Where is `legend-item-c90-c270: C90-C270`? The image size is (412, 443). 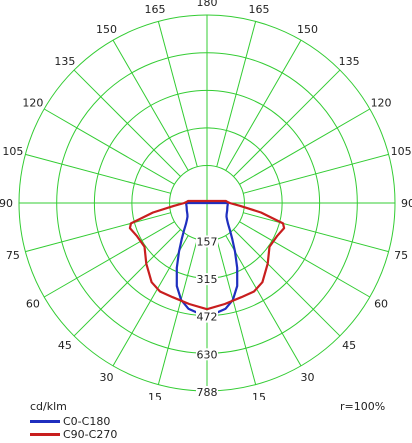 legend-item-c90-c270: C90-C270 is located at coordinates (73, 434).